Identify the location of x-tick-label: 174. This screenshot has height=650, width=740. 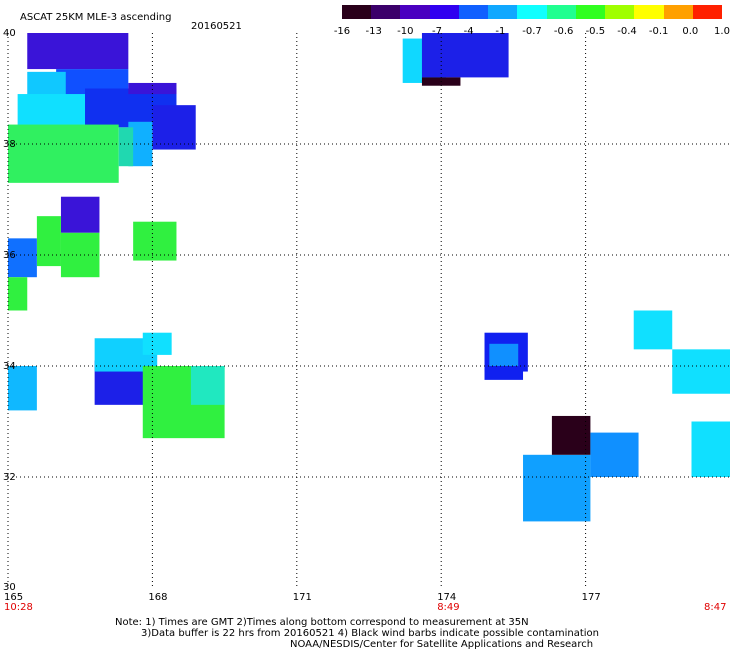
(446, 597).